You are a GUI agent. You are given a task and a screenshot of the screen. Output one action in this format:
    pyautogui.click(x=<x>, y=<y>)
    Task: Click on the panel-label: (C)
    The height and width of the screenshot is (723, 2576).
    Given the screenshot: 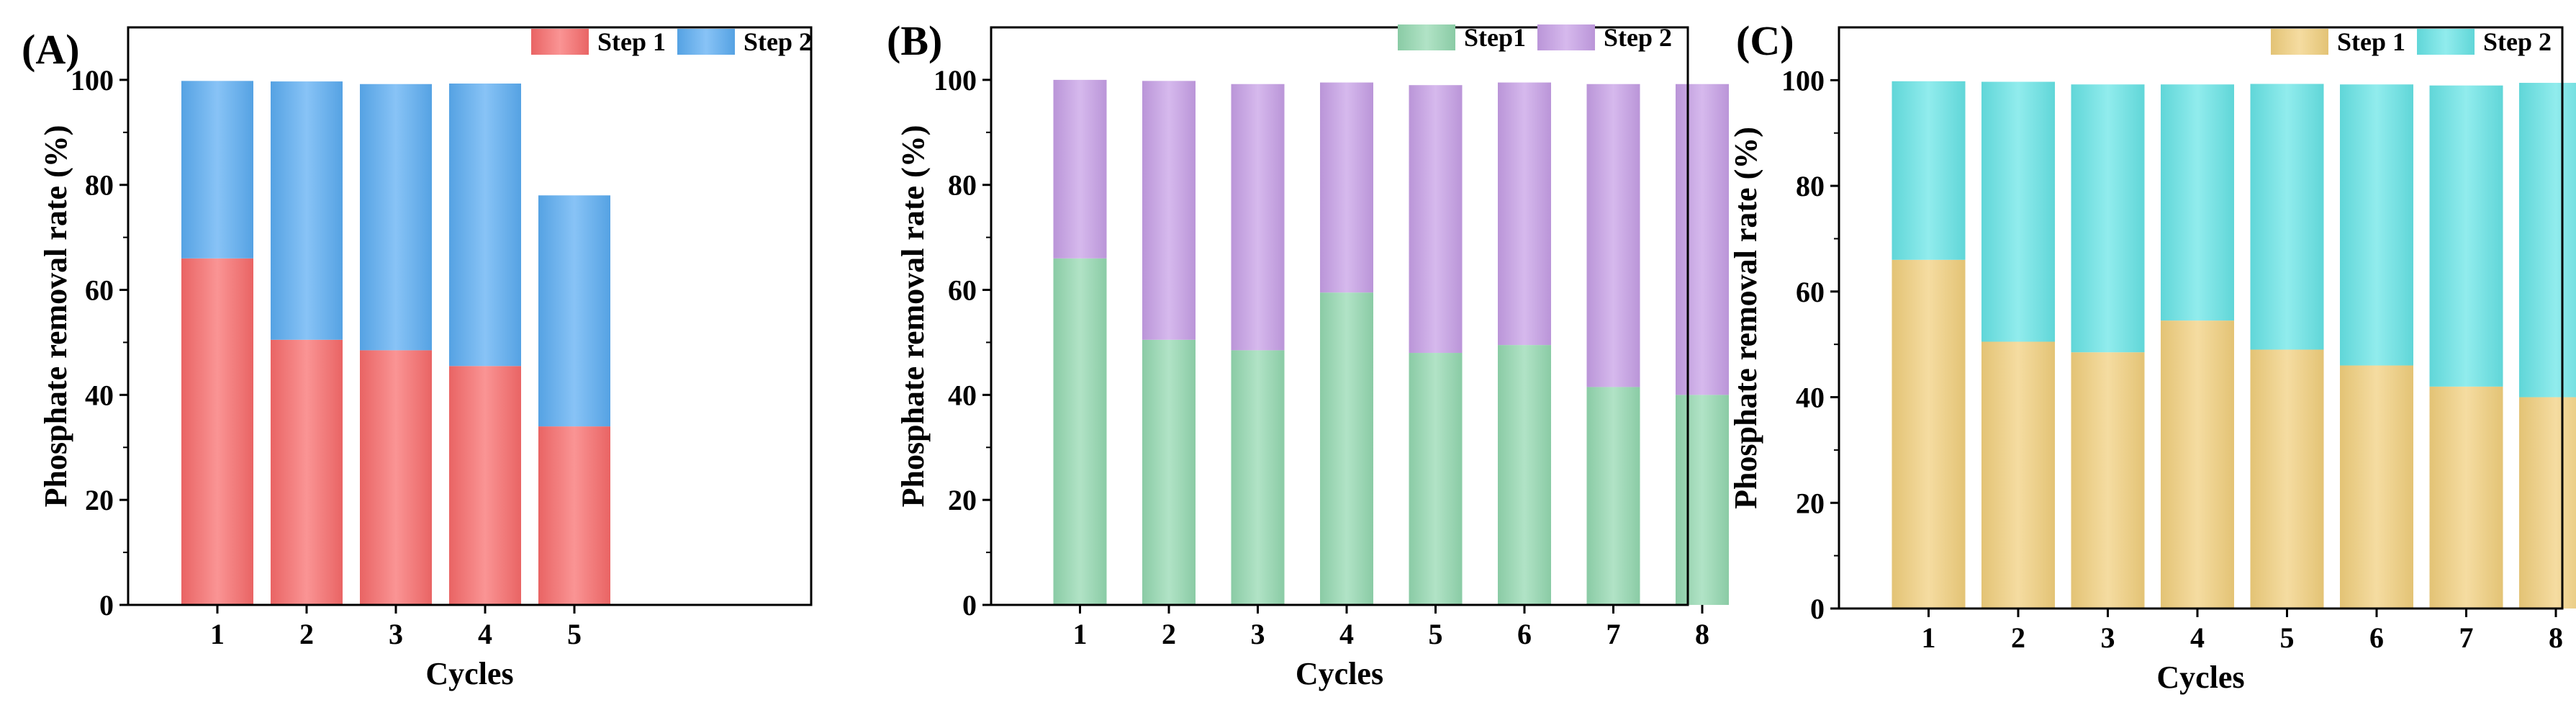 What is the action you would take?
    pyautogui.click(x=1765, y=40)
    